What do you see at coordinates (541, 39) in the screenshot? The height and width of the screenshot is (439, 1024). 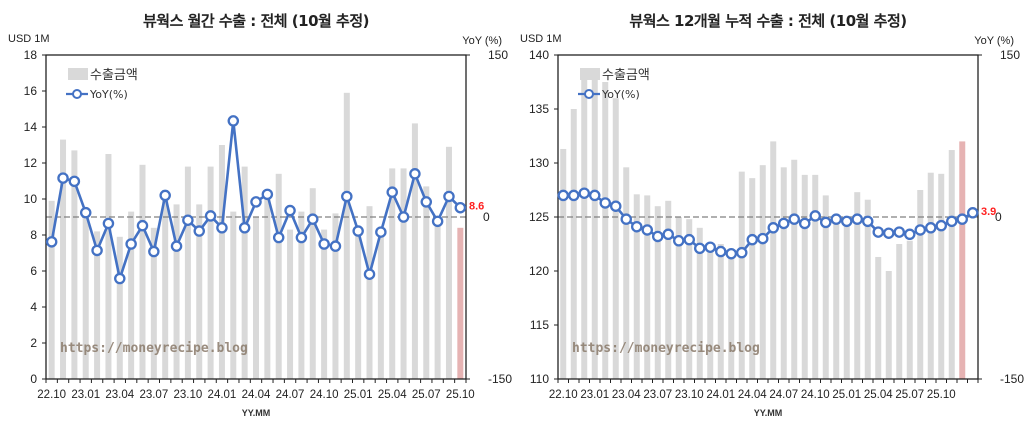 I see `y-axis-left-label: USD 1M` at bounding box center [541, 39].